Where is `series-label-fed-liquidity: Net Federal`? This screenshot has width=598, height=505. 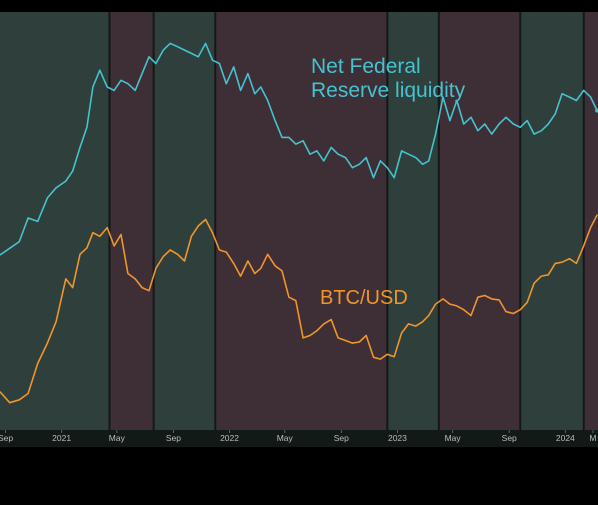 series-label-fed-liquidity: Net Federal is located at coordinates (366, 66).